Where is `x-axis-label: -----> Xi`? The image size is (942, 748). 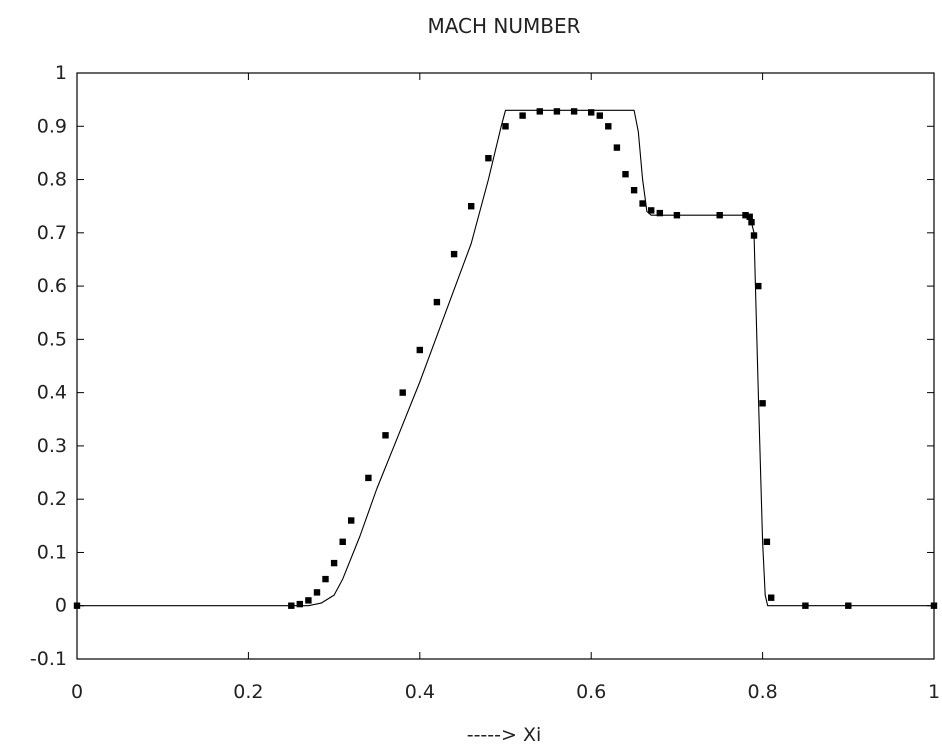 x-axis-label: -----> Xi is located at coordinates (504, 735).